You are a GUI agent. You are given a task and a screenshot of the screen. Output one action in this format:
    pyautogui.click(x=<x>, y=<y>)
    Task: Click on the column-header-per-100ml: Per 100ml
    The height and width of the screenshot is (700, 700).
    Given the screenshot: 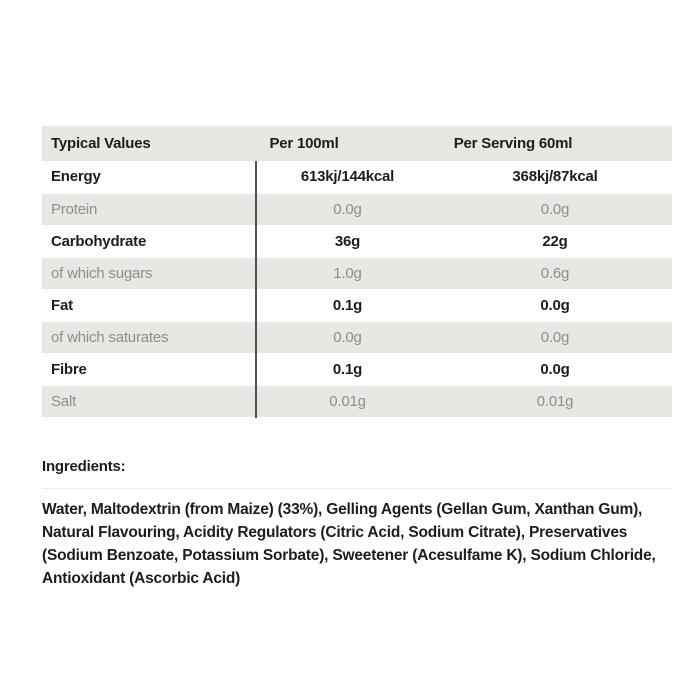 What is the action you would take?
    pyautogui.click(x=304, y=143)
    